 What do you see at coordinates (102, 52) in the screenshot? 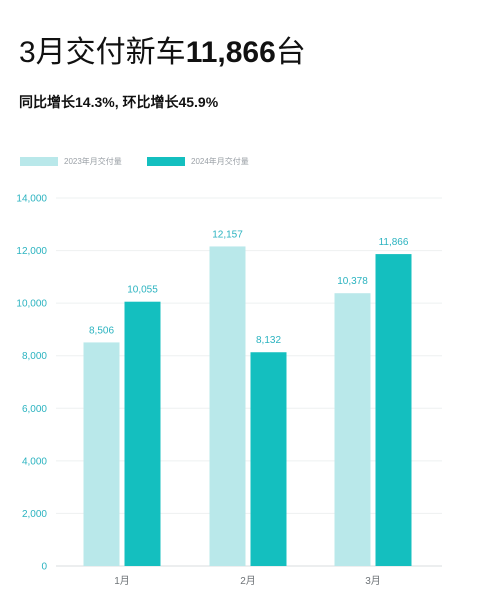
I see `headline-prefix: 3月交付新车` at bounding box center [102, 52].